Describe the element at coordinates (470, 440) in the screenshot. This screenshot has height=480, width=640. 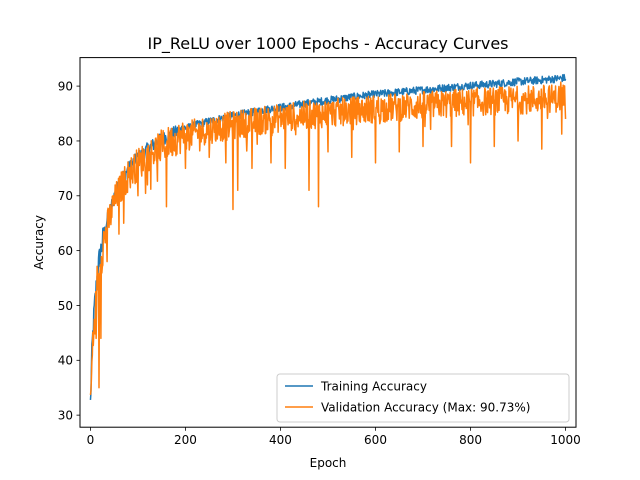
I see `x-tick-label: 800` at that location.